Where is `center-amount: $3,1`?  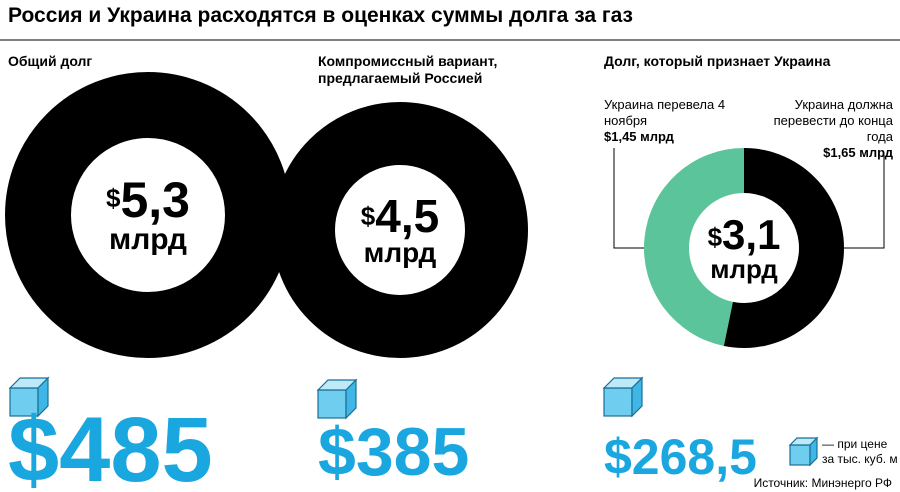
center-amount: $3,1 is located at coordinates (744, 235).